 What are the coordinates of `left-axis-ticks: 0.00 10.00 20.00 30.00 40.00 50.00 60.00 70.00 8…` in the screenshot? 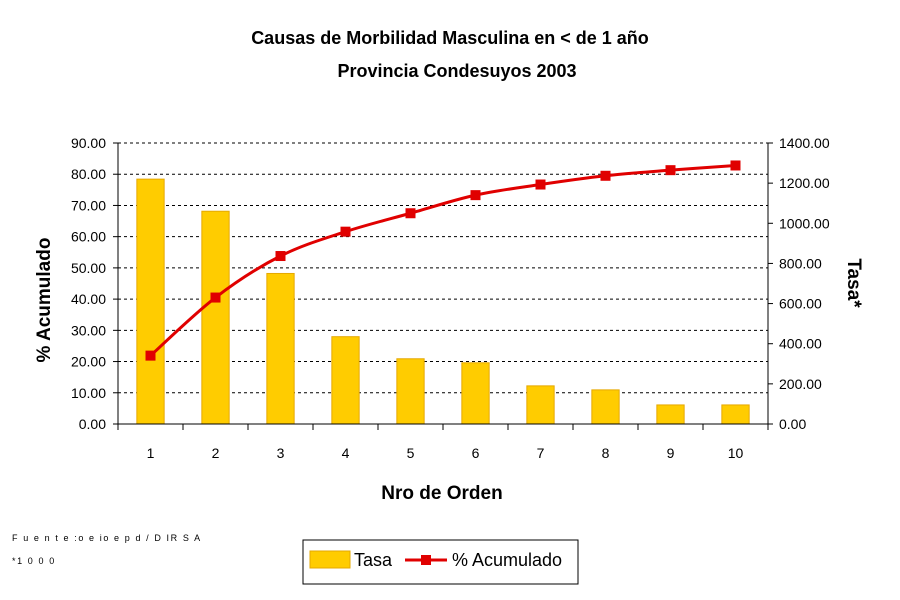 It's located at (94, 283).